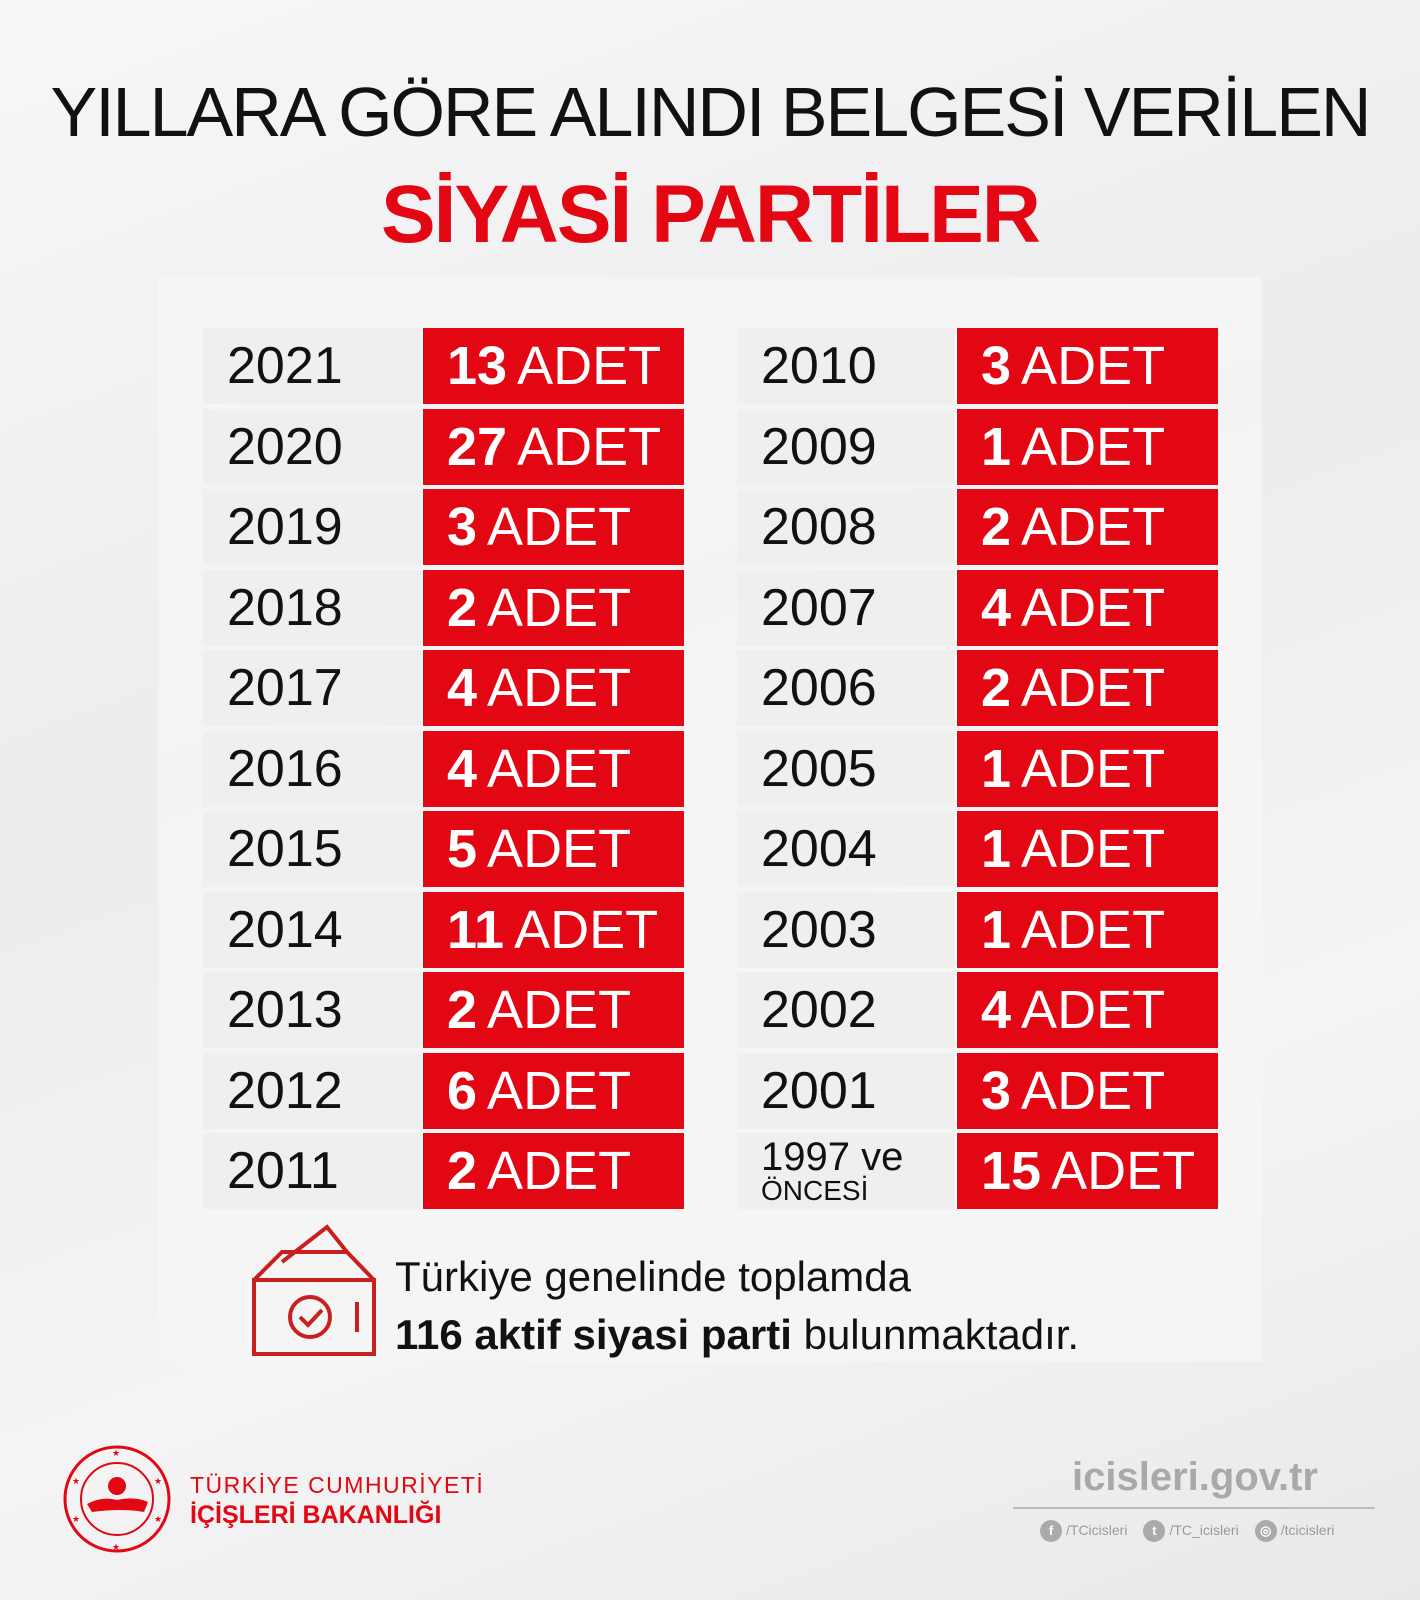 Image resolution: width=1420 pixels, height=1600 pixels. I want to click on table-row: 2014 11 ADET, so click(443, 929).